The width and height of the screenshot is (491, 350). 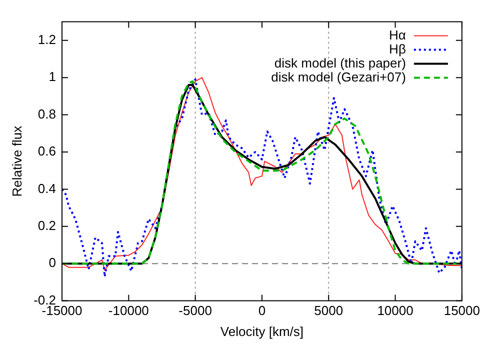 What do you see at coordinates (262, 310) in the screenshot?
I see `x-tick-label: 0` at bounding box center [262, 310].